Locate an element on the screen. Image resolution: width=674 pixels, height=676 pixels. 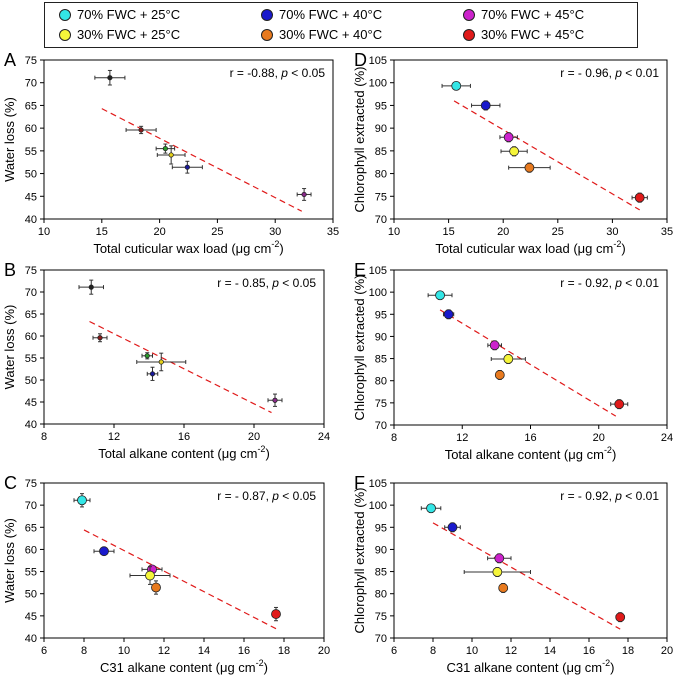
y-tick-label: 95 is located at coordinates (381, 315).